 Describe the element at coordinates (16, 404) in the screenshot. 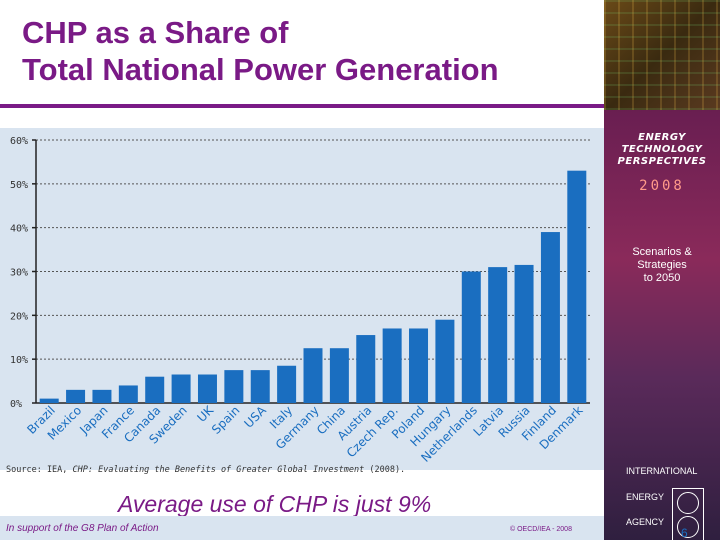

I see `y-tick-label: 0%` at that location.